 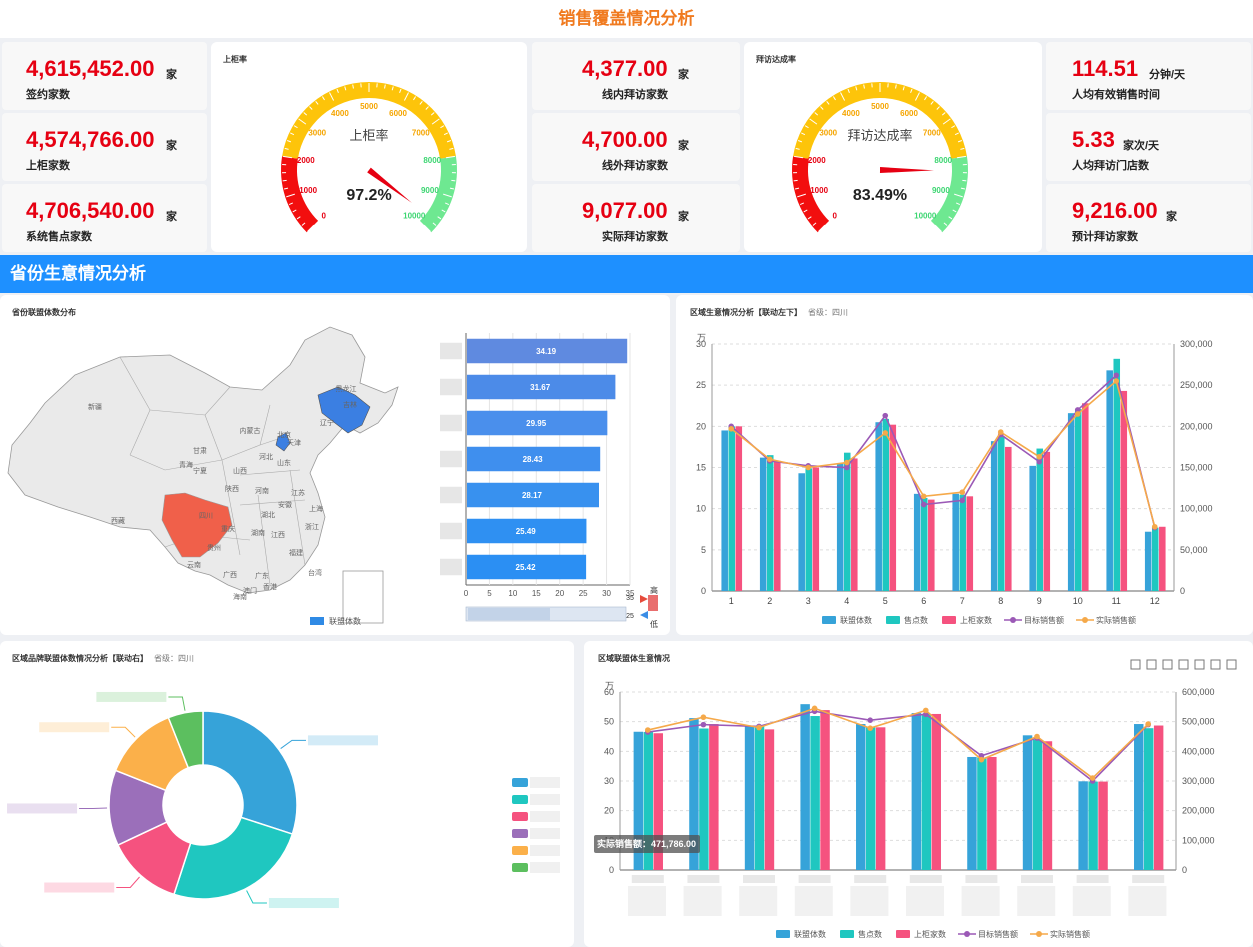 I want to click on visualmap-min: 25, so click(x=630, y=616).